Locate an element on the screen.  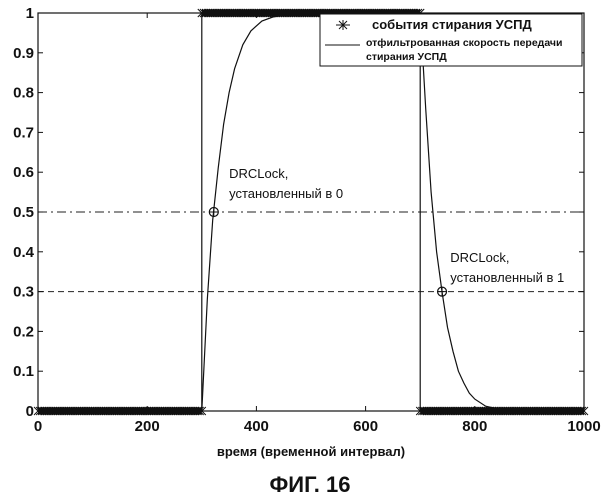
x-tick-label: 200 is located at coordinates (147, 426).